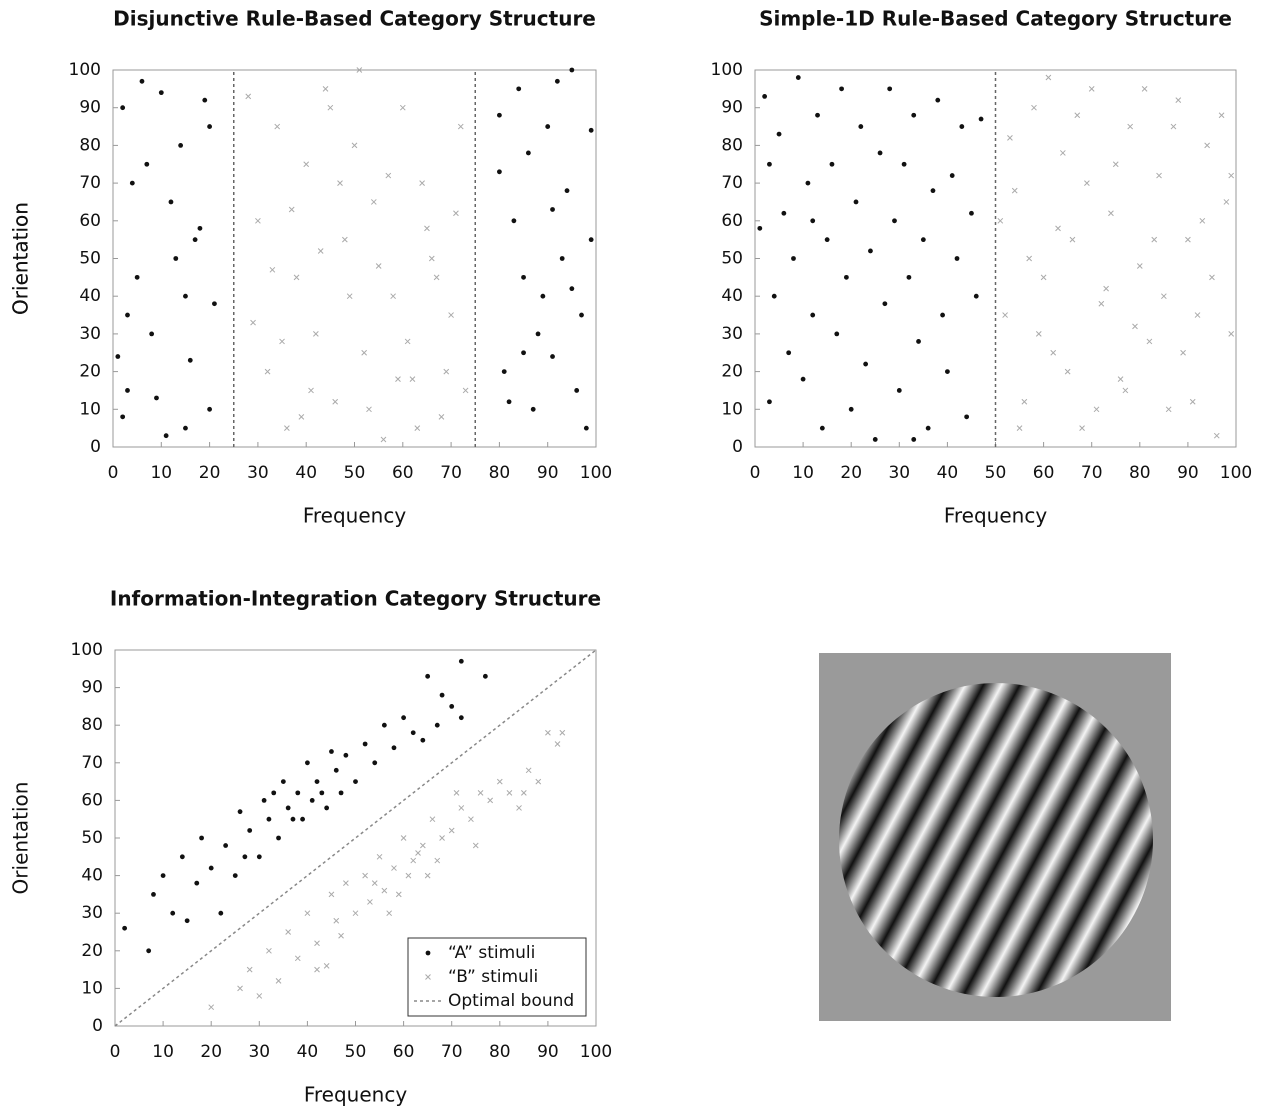  What do you see at coordinates (354, 516) in the screenshot?
I see `x-axis-label: Frequency` at bounding box center [354, 516].